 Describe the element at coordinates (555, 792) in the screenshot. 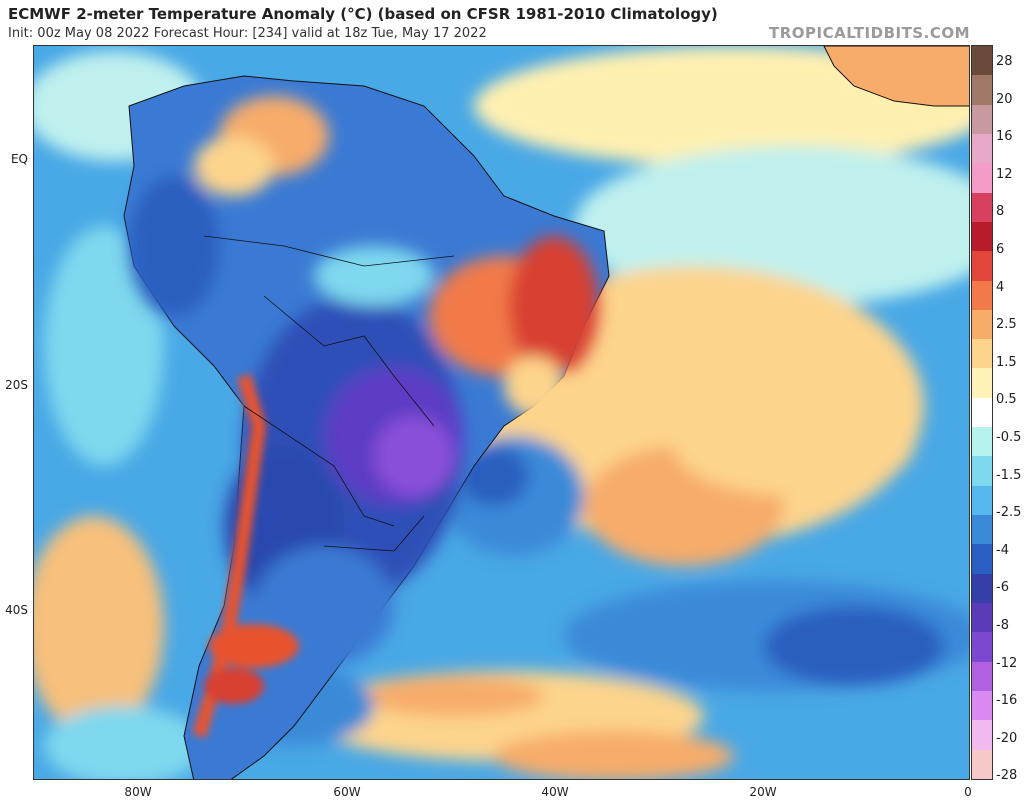

I see `lon-tick-40w: 40W` at that location.